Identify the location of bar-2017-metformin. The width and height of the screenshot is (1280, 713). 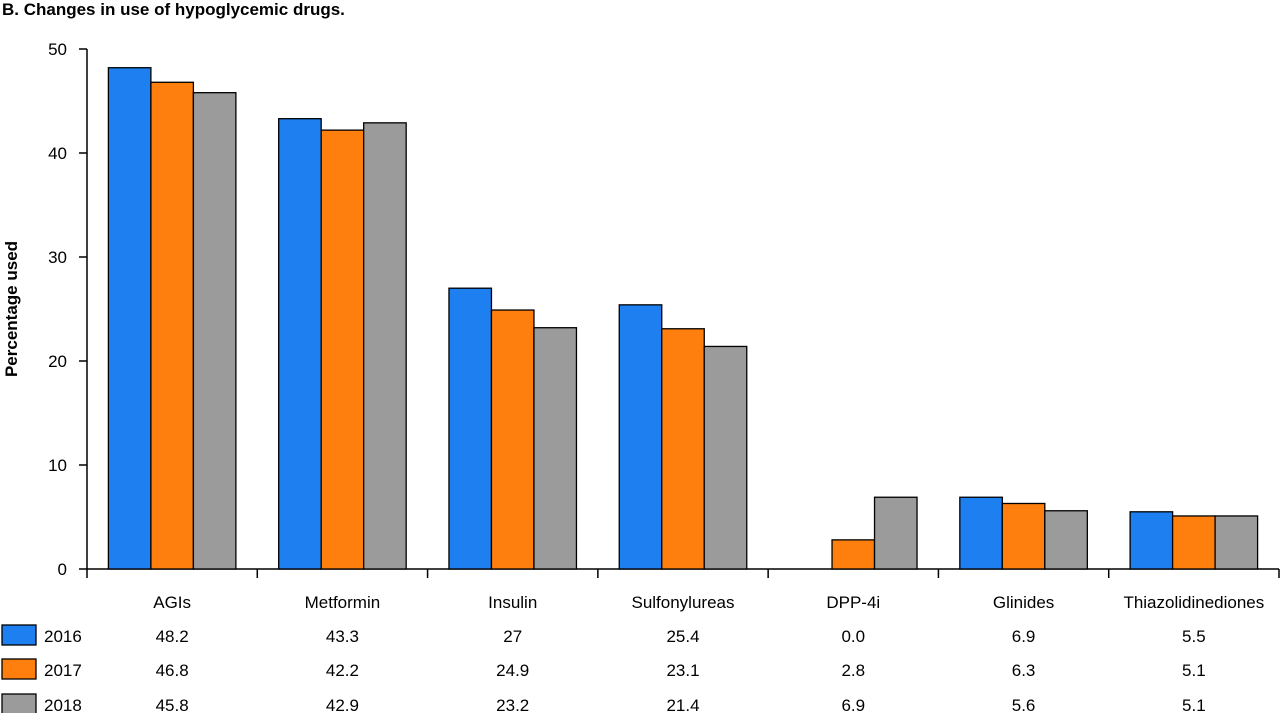
(342, 349).